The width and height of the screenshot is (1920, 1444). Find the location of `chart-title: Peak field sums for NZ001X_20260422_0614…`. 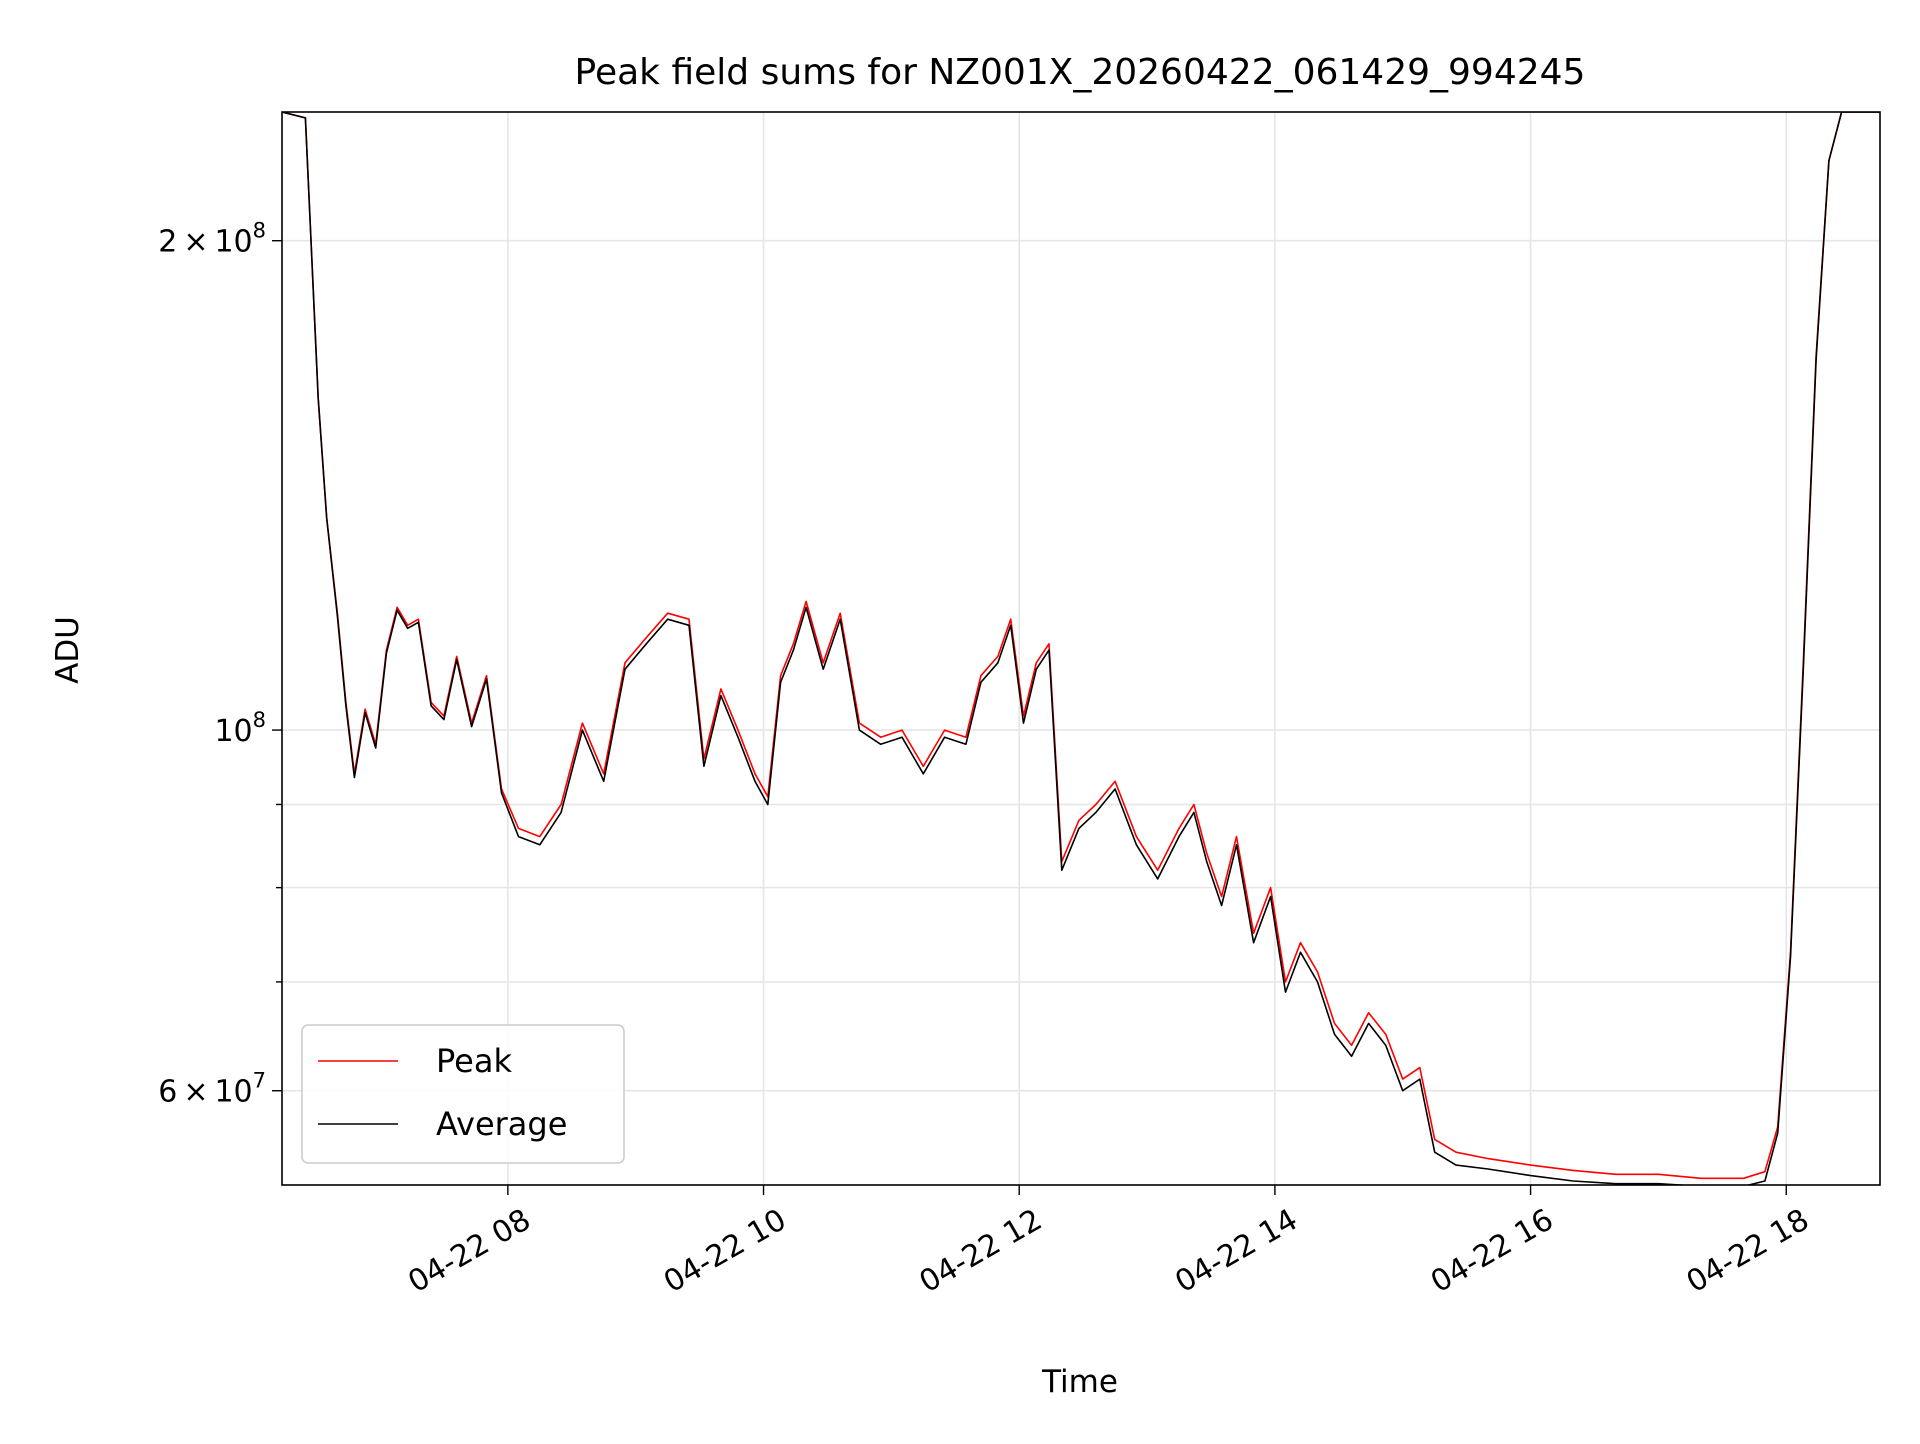

chart-title: Peak field sums for NZ001X_20260422_0614… is located at coordinates (1080, 72).